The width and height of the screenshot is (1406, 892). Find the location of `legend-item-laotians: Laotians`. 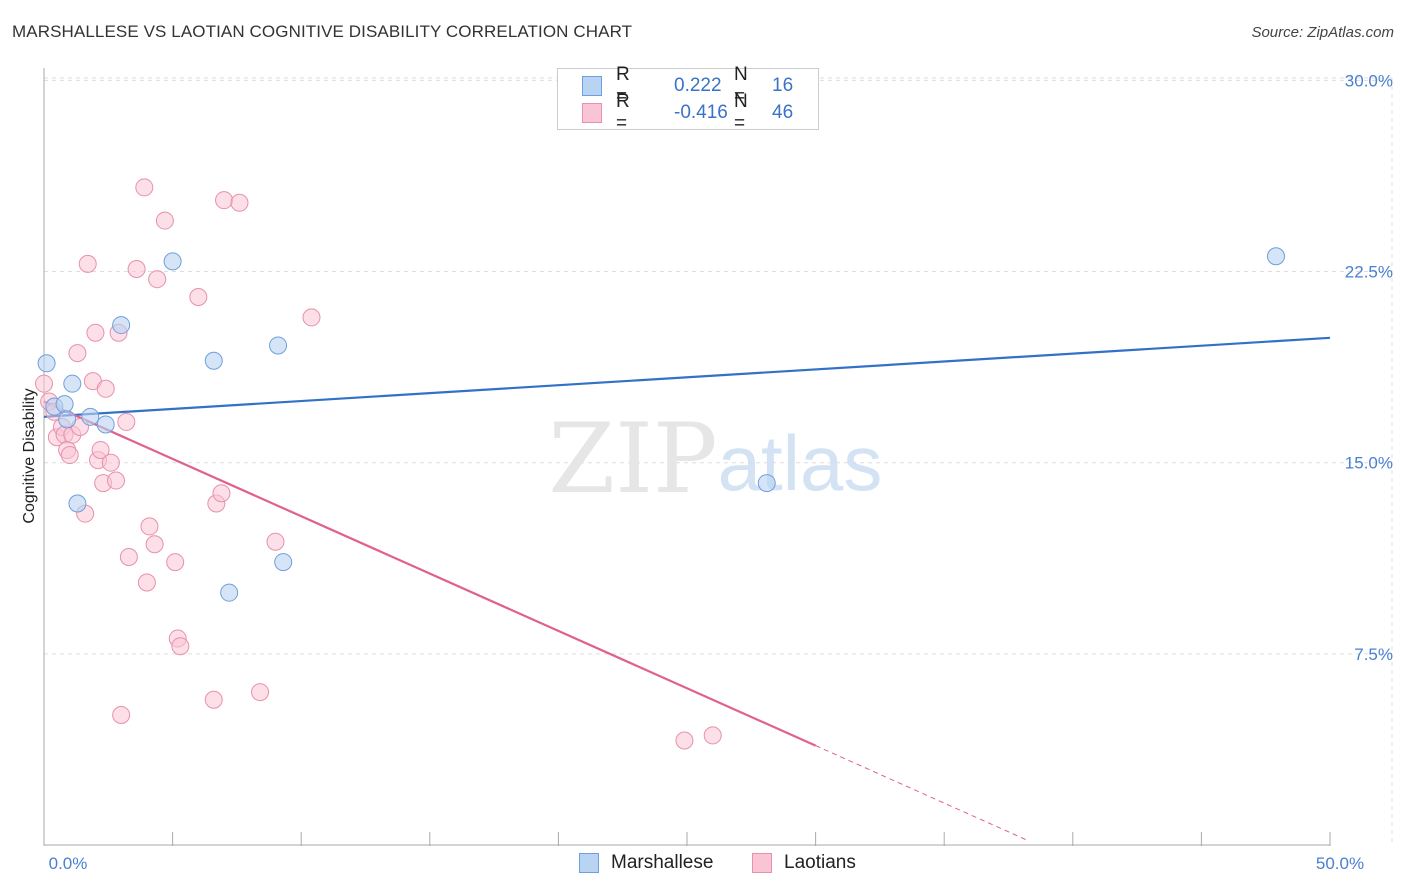

legend-item-laotians: Laotians is located at coordinates (804, 863).